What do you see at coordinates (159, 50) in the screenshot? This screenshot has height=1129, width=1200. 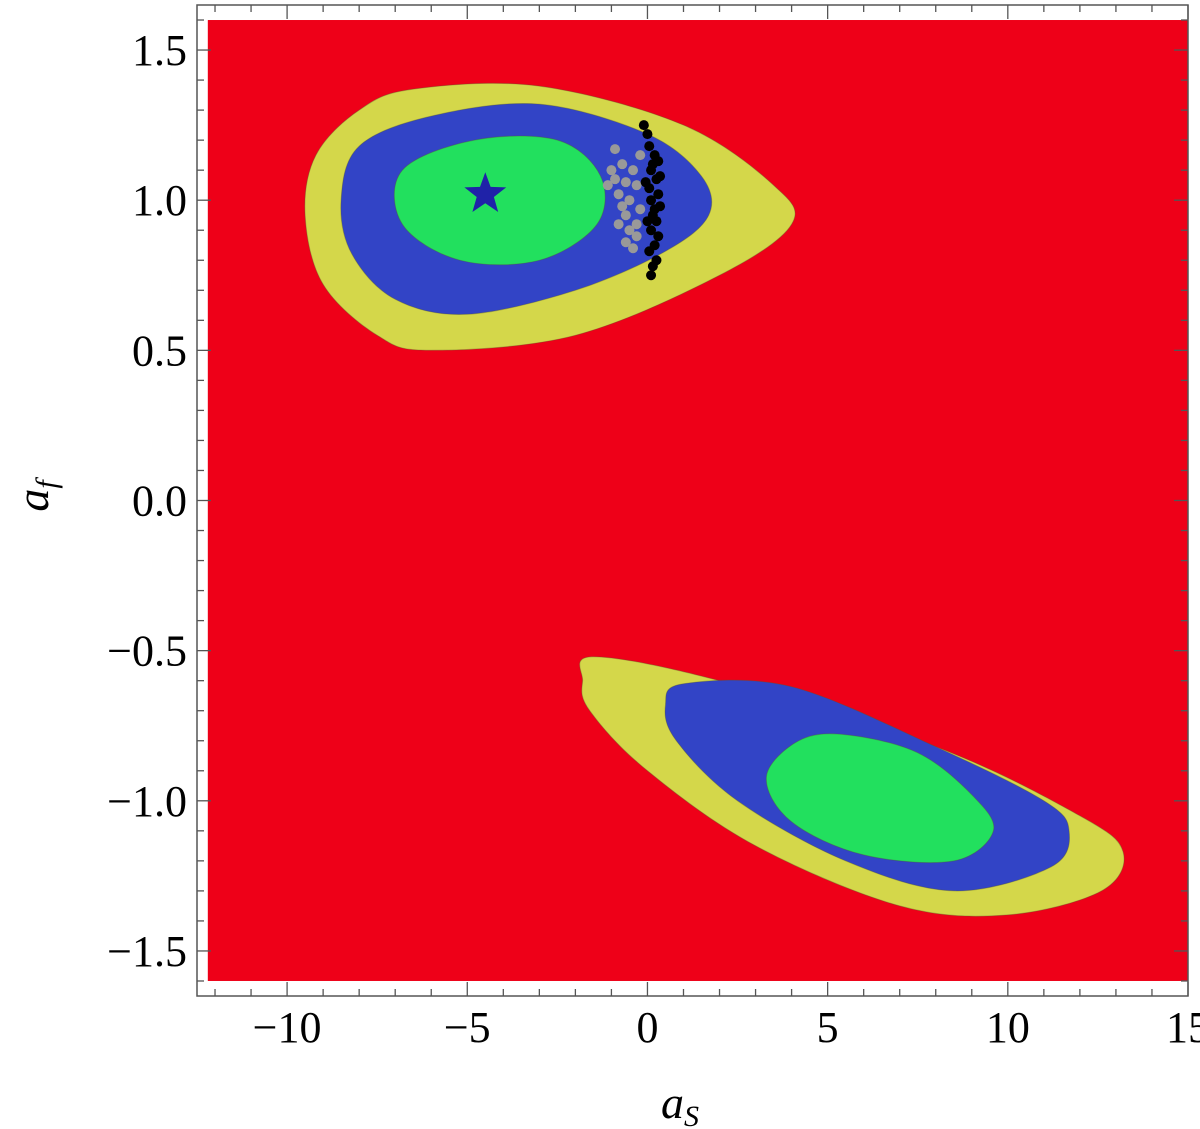 I see `y-tick-label: 1.5` at bounding box center [159, 50].